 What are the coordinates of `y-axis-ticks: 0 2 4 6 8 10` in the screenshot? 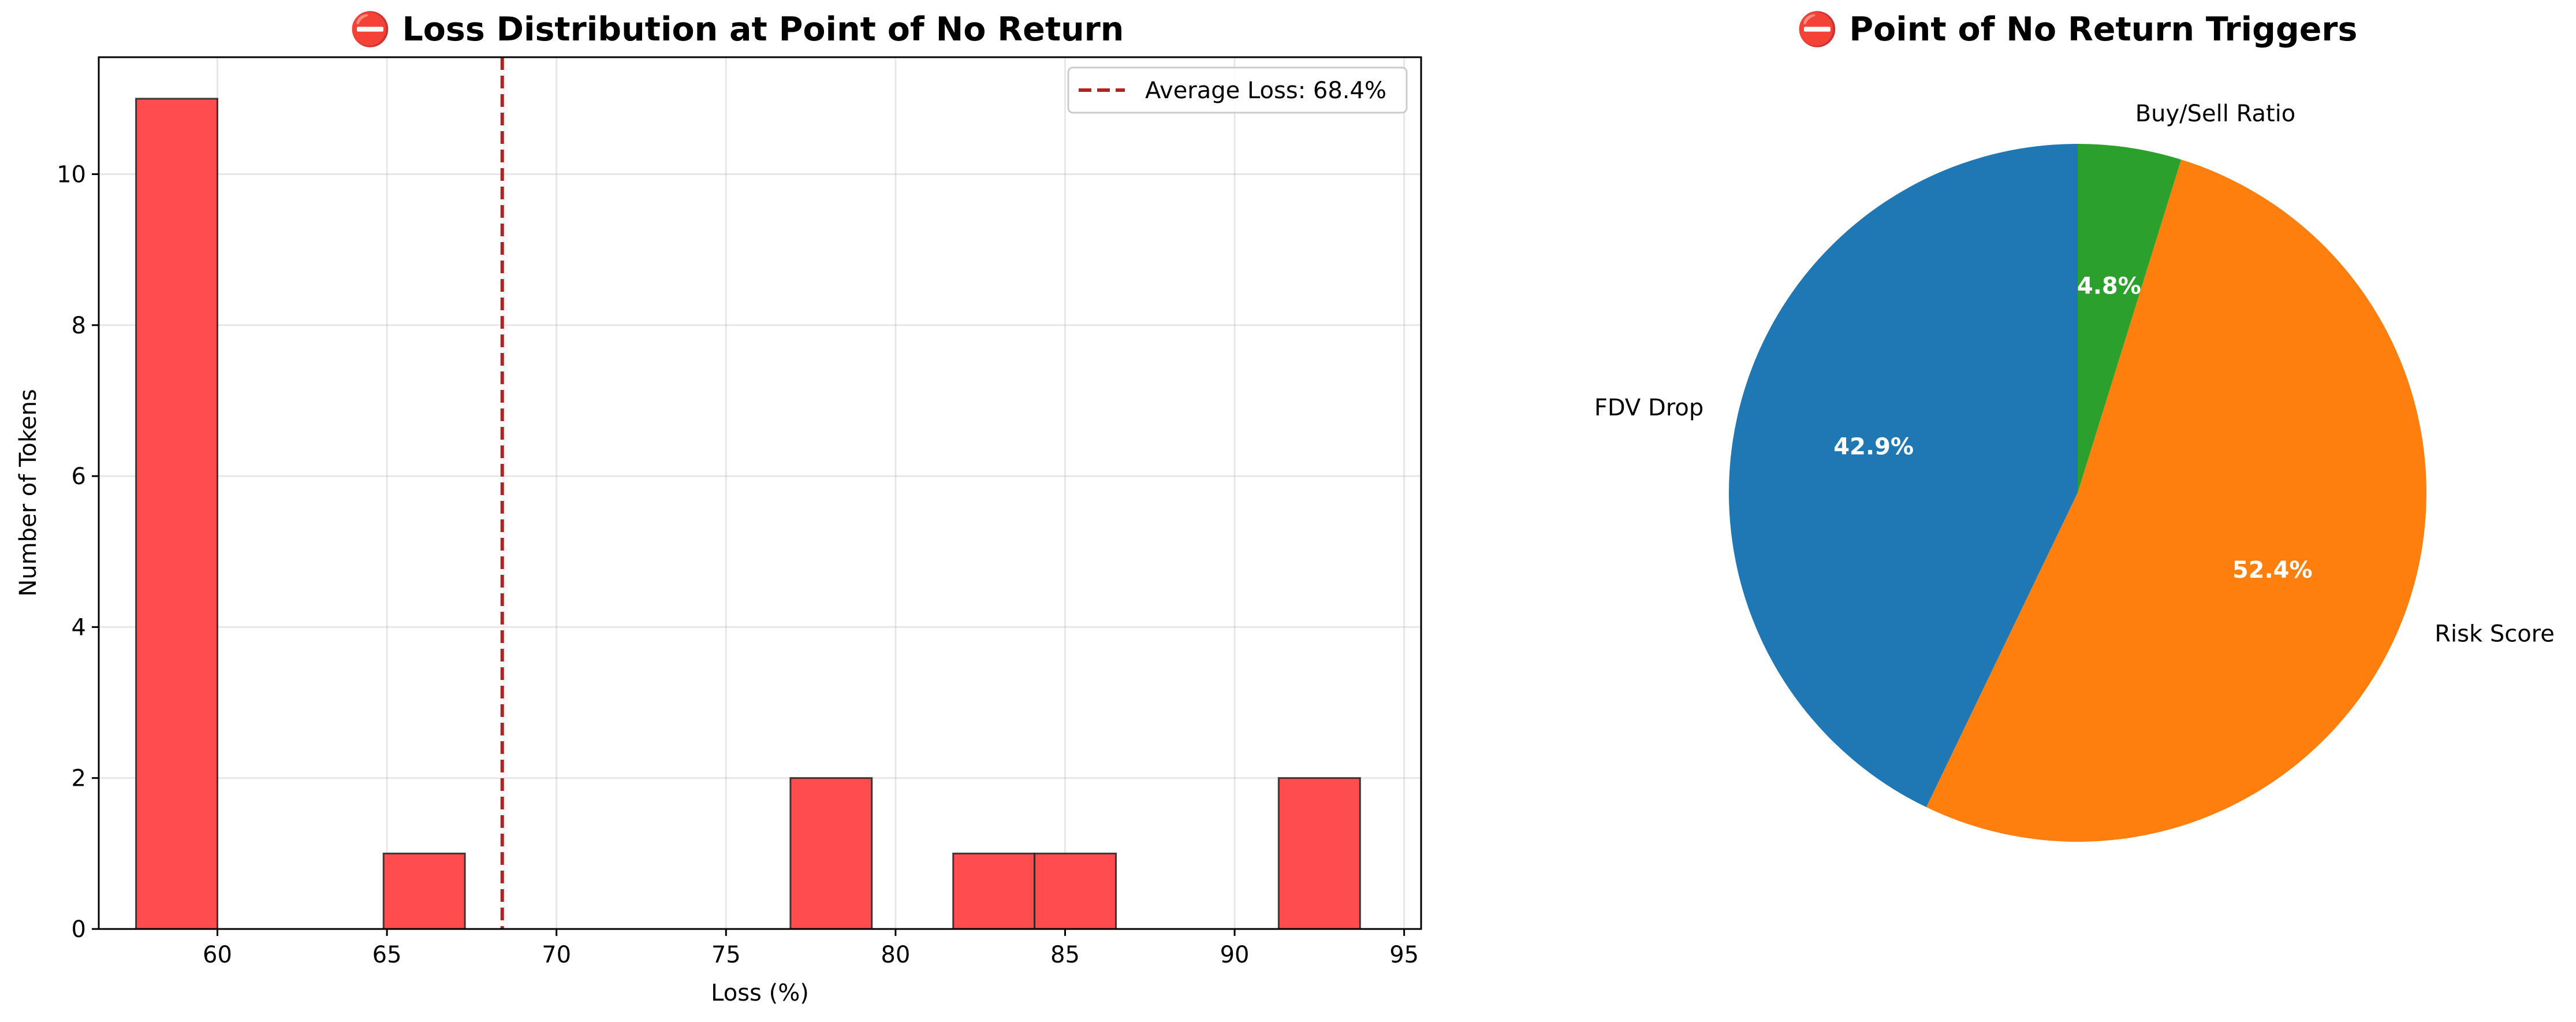 It's located at (78, 552).